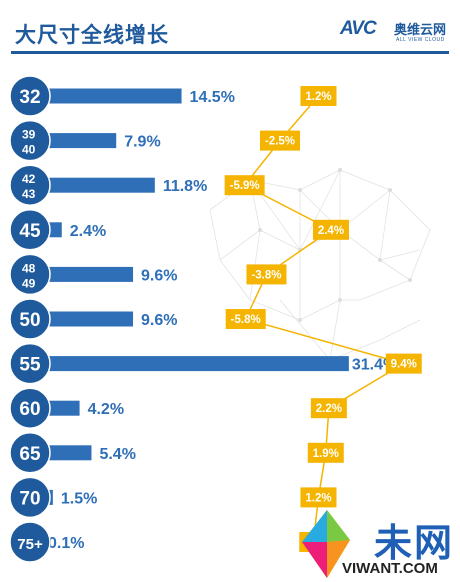 The image size is (460, 582). I want to click on category-label: 39, so click(29, 135).